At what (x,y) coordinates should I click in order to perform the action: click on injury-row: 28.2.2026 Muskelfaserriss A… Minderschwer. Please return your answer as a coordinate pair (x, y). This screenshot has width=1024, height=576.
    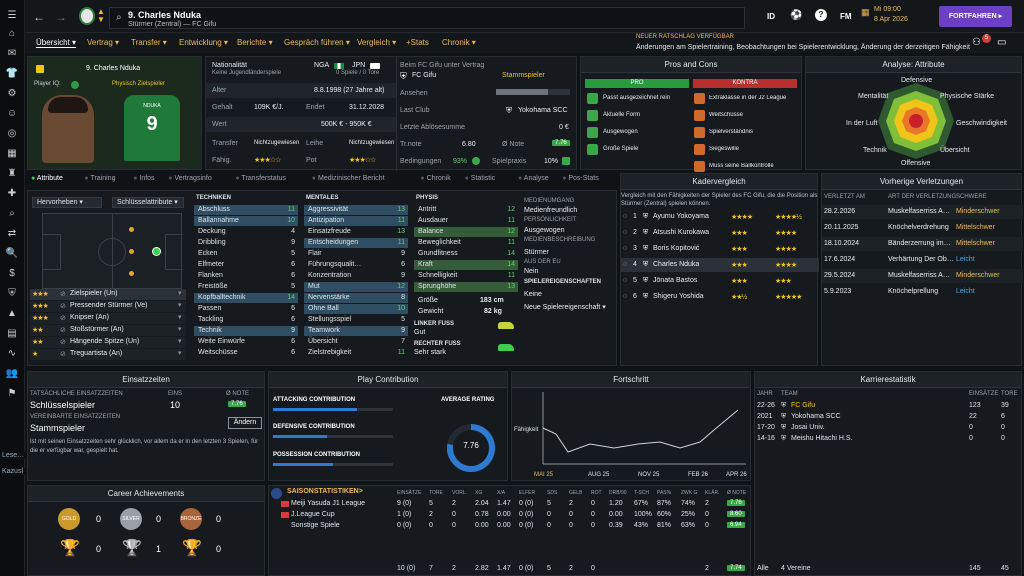
    Looking at the image, I should click on (922, 212).